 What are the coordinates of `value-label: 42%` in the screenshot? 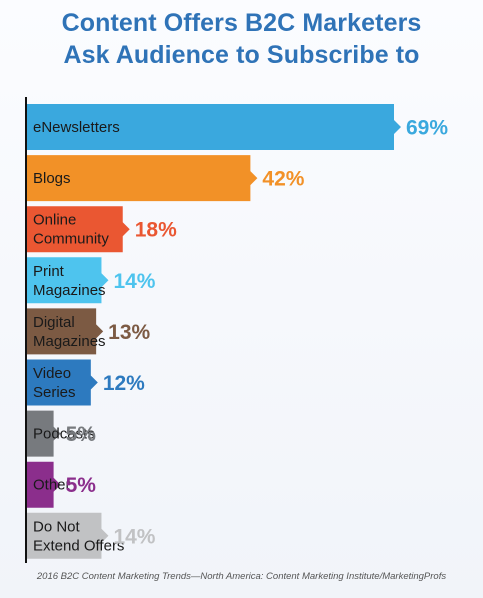 It's located at (283, 179).